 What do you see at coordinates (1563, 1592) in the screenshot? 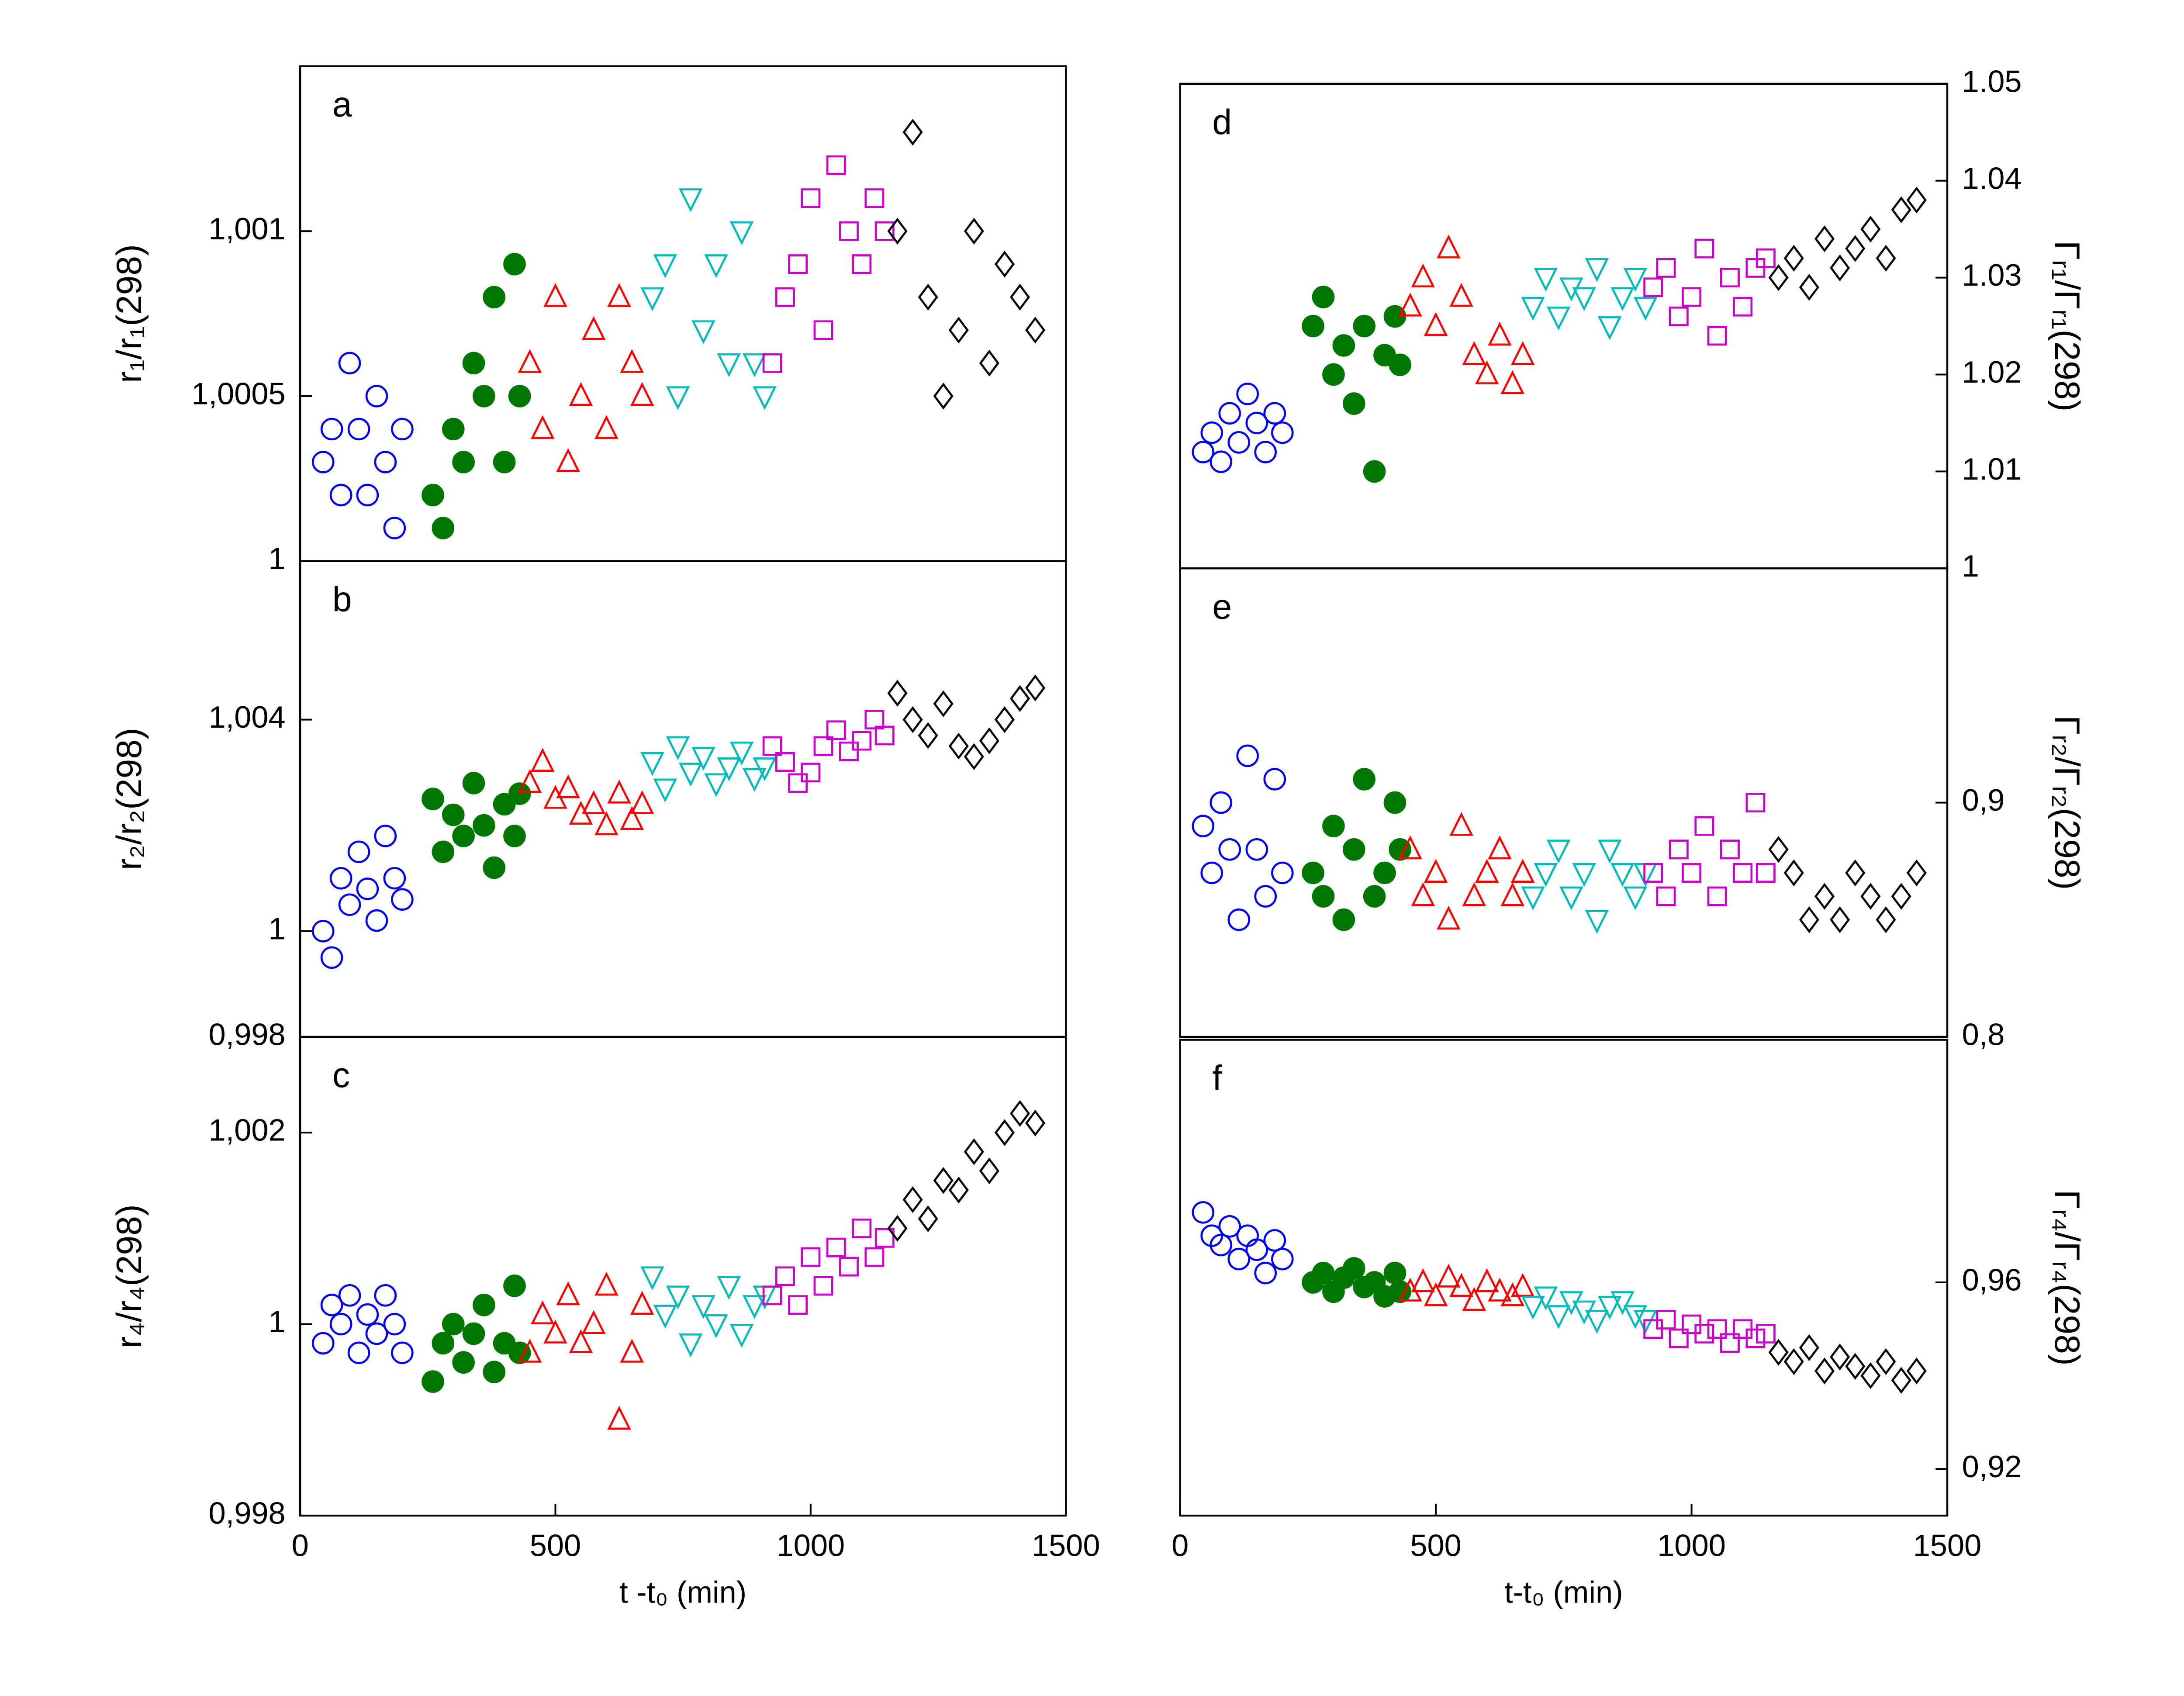
I see `x-axis-label: t-t₀ (min)` at bounding box center [1563, 1592].